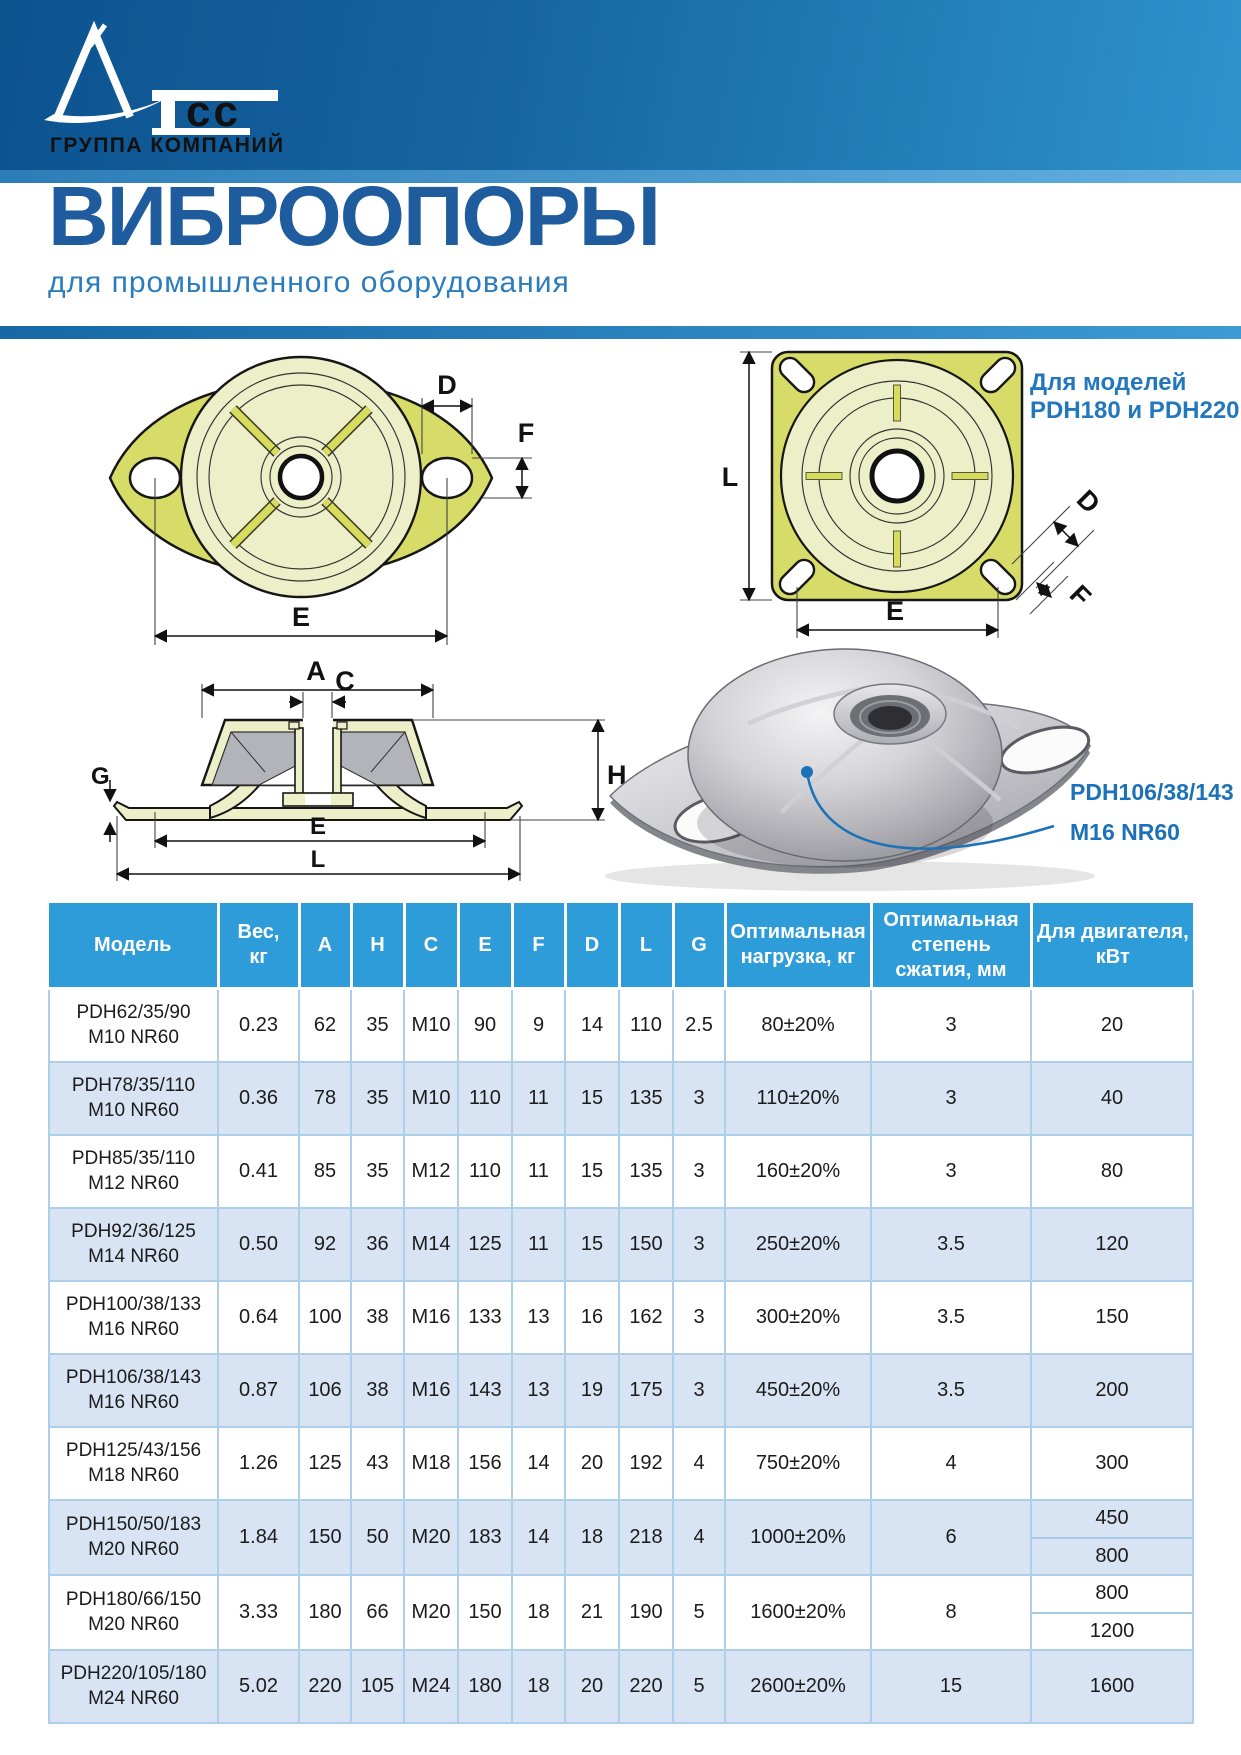  I want to click on tss-logo: cc ГРУППА КОМПАНИЙ, so click(164, 88).